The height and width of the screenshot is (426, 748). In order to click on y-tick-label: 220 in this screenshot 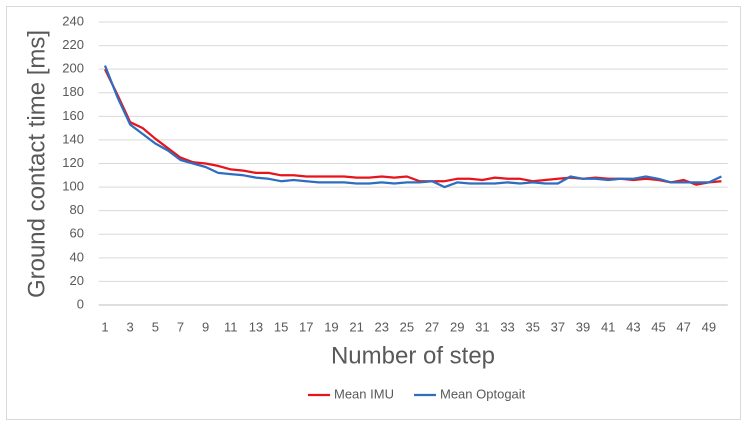, I will do `click(73, 44)`.